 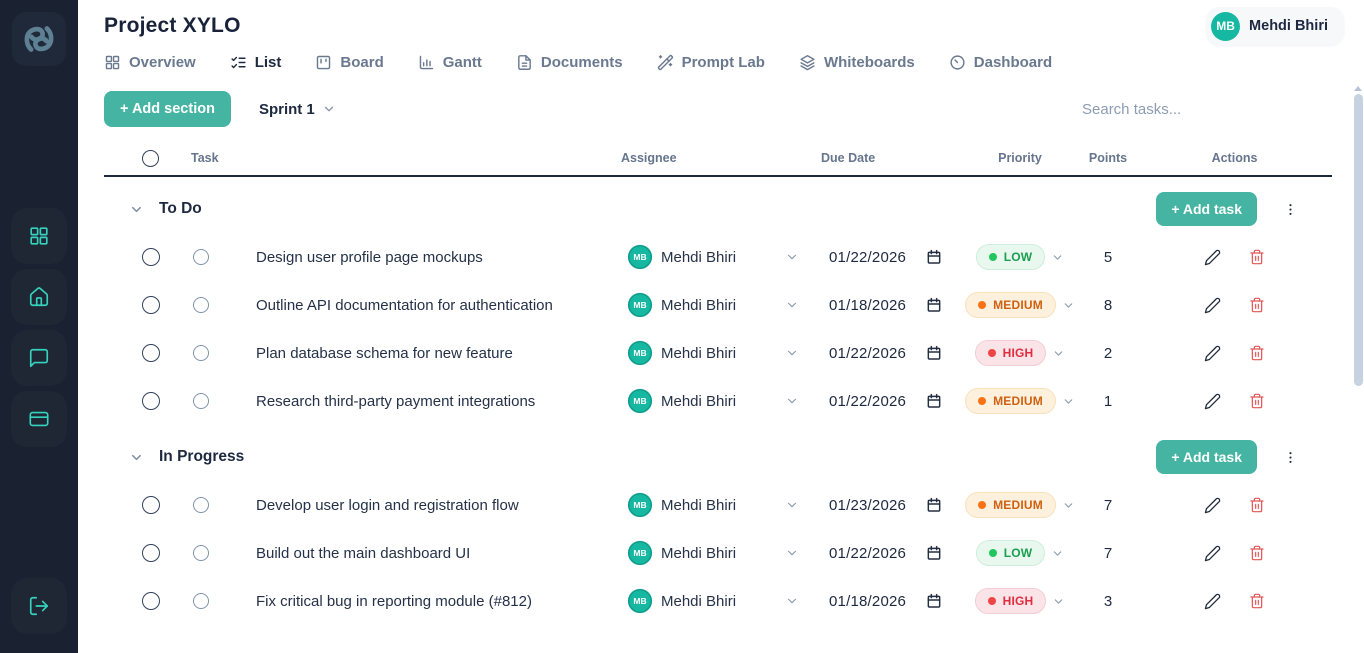 What do you see at coordinates (1358, 240) in the screenshot?
I see `scrollbar-thumb` at bounding box center [1358, 240].